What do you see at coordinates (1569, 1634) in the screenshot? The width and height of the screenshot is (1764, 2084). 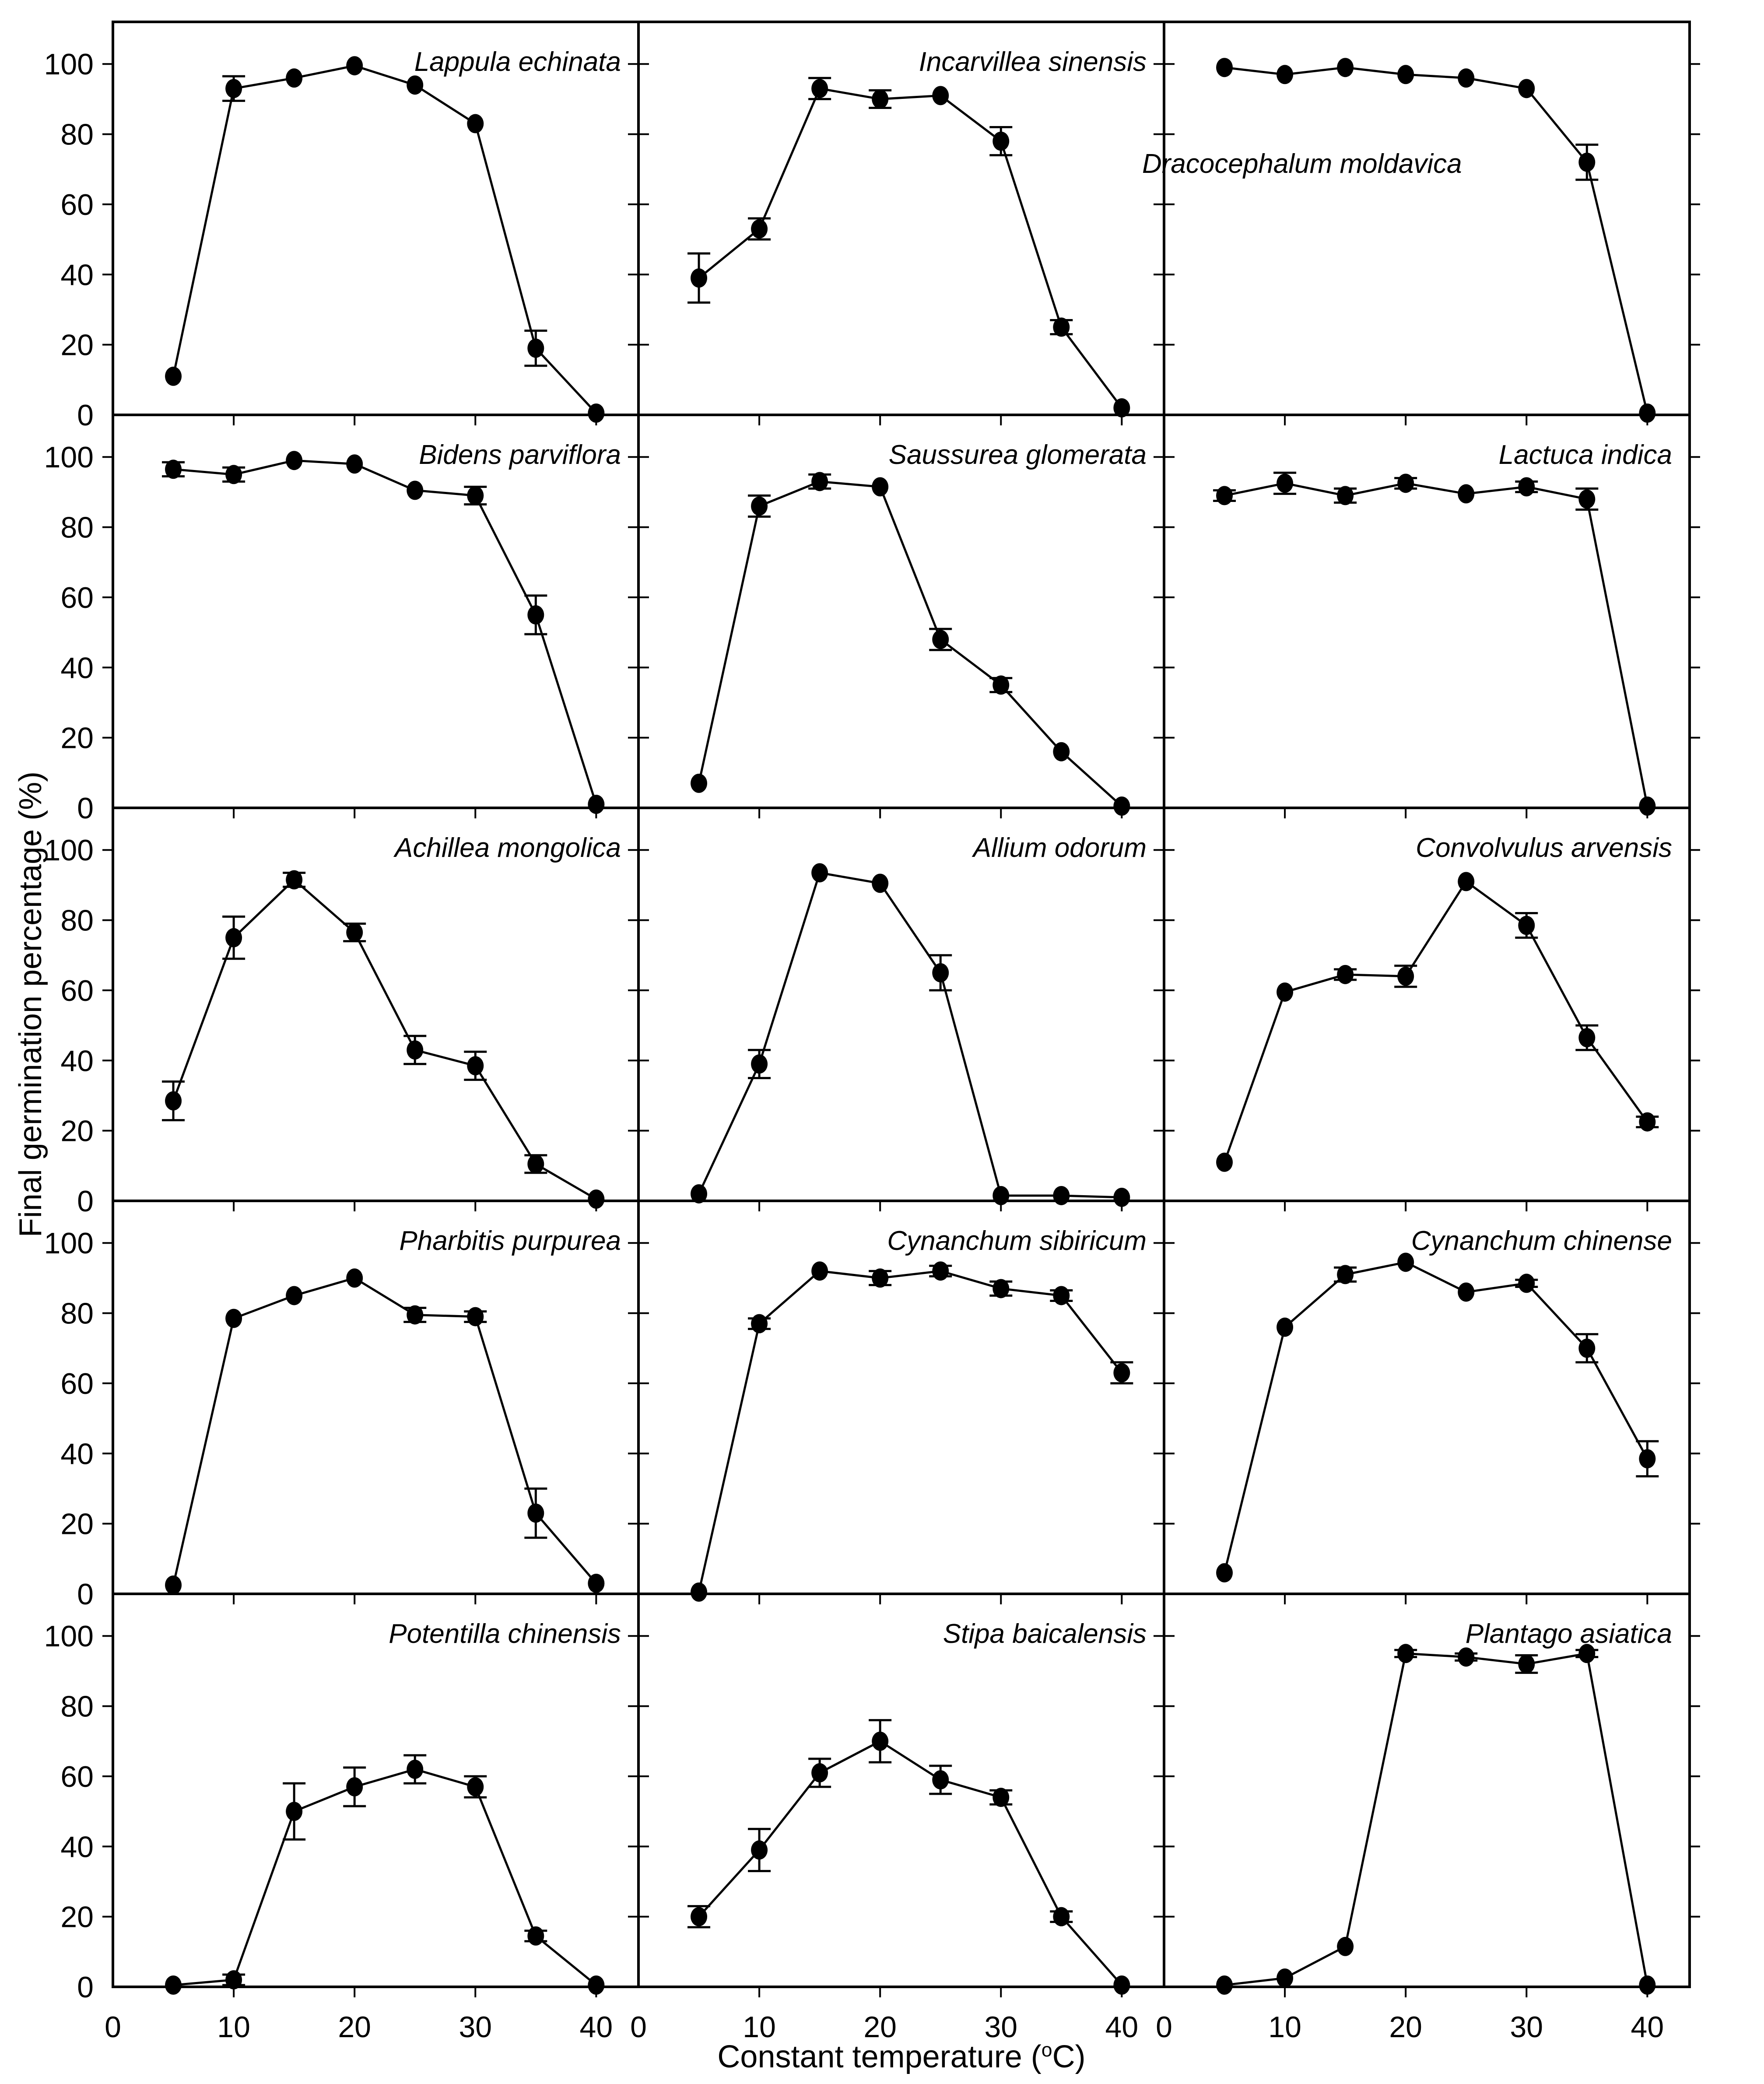 I see `species-title: Plantago asiatica` at bounding box center [1569, 1634].